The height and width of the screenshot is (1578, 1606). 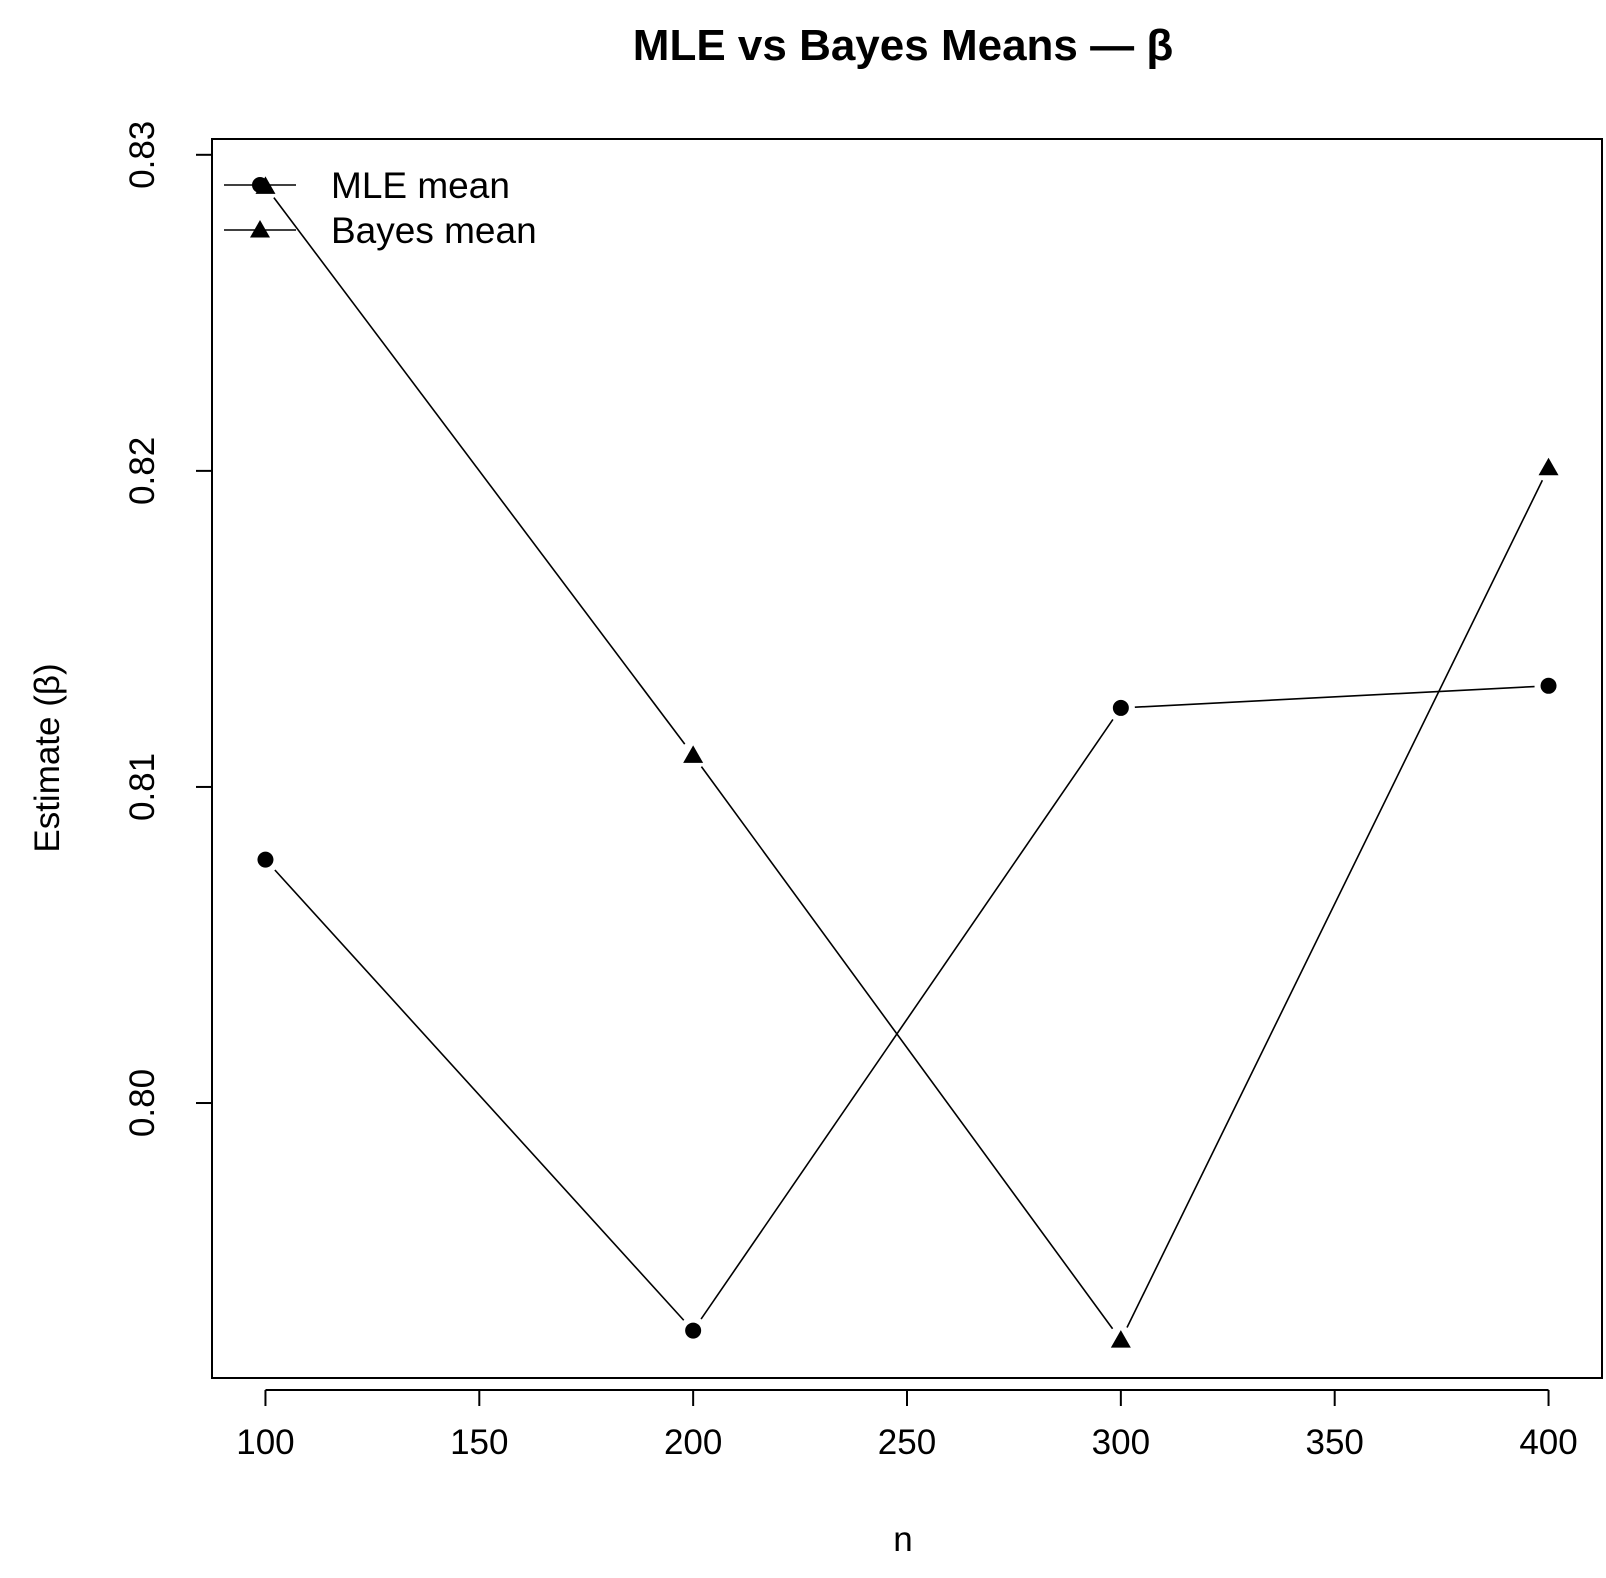 What do you see at coordinates (420, 185) in the screenshot?
I see `legend-label: MLE mean` at bounding box center [420, 185].